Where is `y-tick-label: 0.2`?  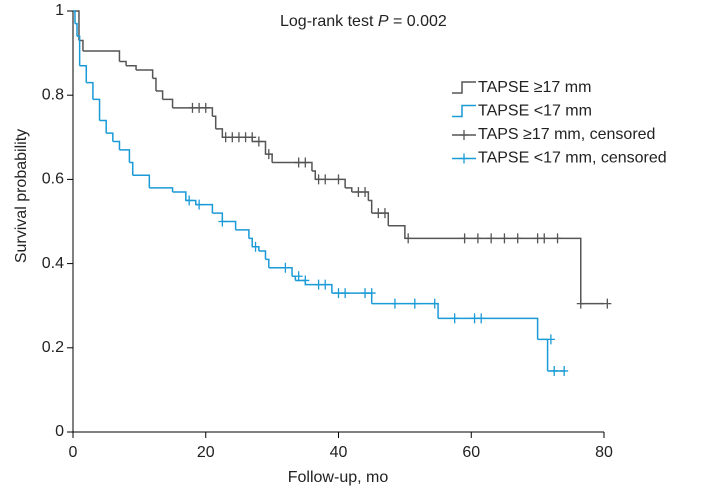
y-tick-label: 0.2 is located at coordinates (53, 347).